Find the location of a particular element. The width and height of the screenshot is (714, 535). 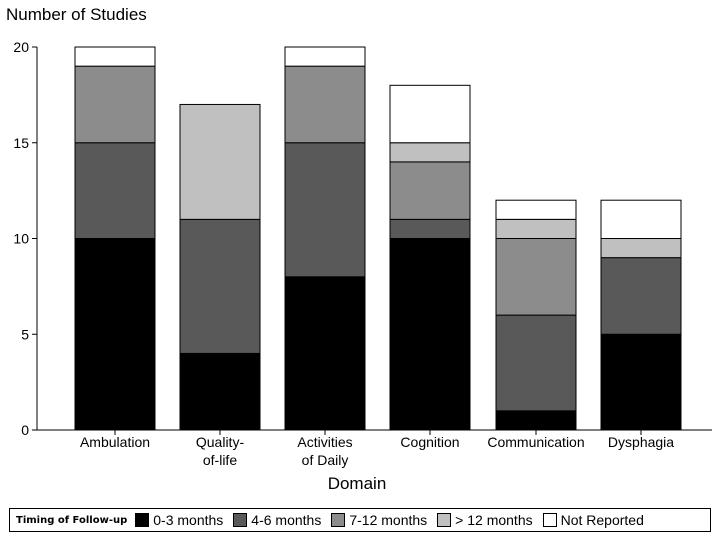

y-tick-label-0: 0 is located at coordinates (25, 430).